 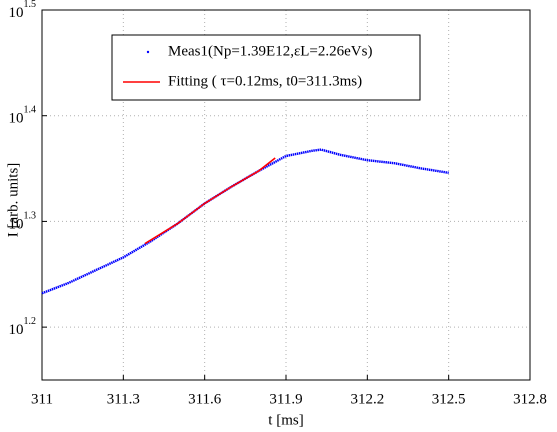 What do you see at coordinates (210, 201) in the screenshot?
I see `fit-line` at bounding box center [210, 201].